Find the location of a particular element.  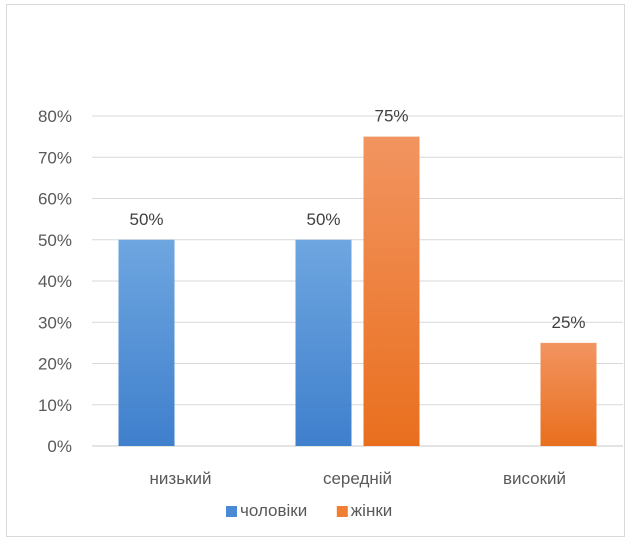

bar-жінки-високий is located at coordinates (568, 394).